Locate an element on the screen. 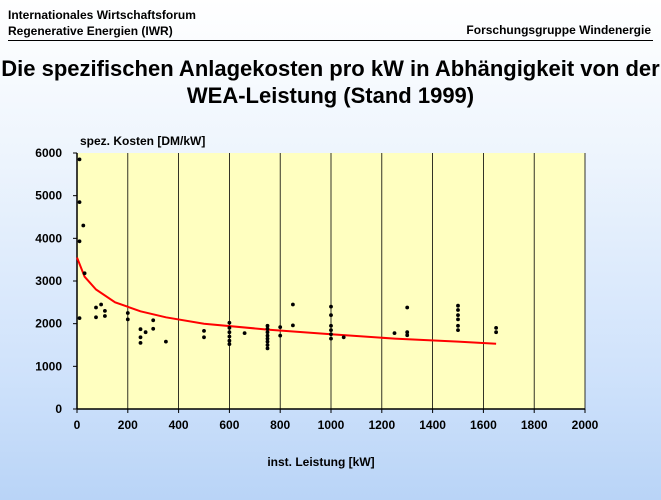 The width and height of the screenshot is (661, 500). organization-name-line1: Internationales Wirtschaftsforum is located at coordinates (102, 15).